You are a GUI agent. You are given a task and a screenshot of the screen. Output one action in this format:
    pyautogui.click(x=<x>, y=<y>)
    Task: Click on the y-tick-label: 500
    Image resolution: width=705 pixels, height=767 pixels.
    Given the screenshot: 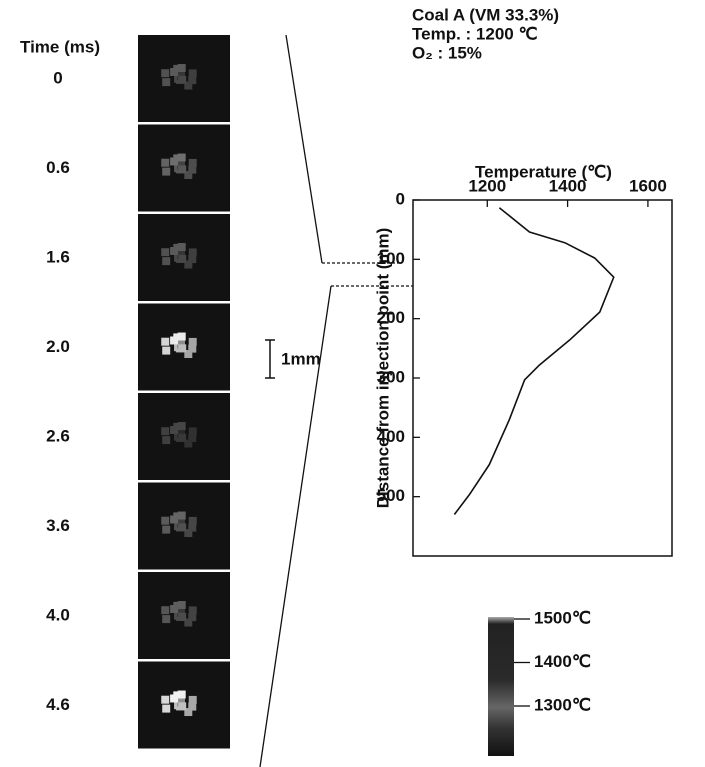 What is the action you would take?
    pyautogui.click(x=391, y=495)
    